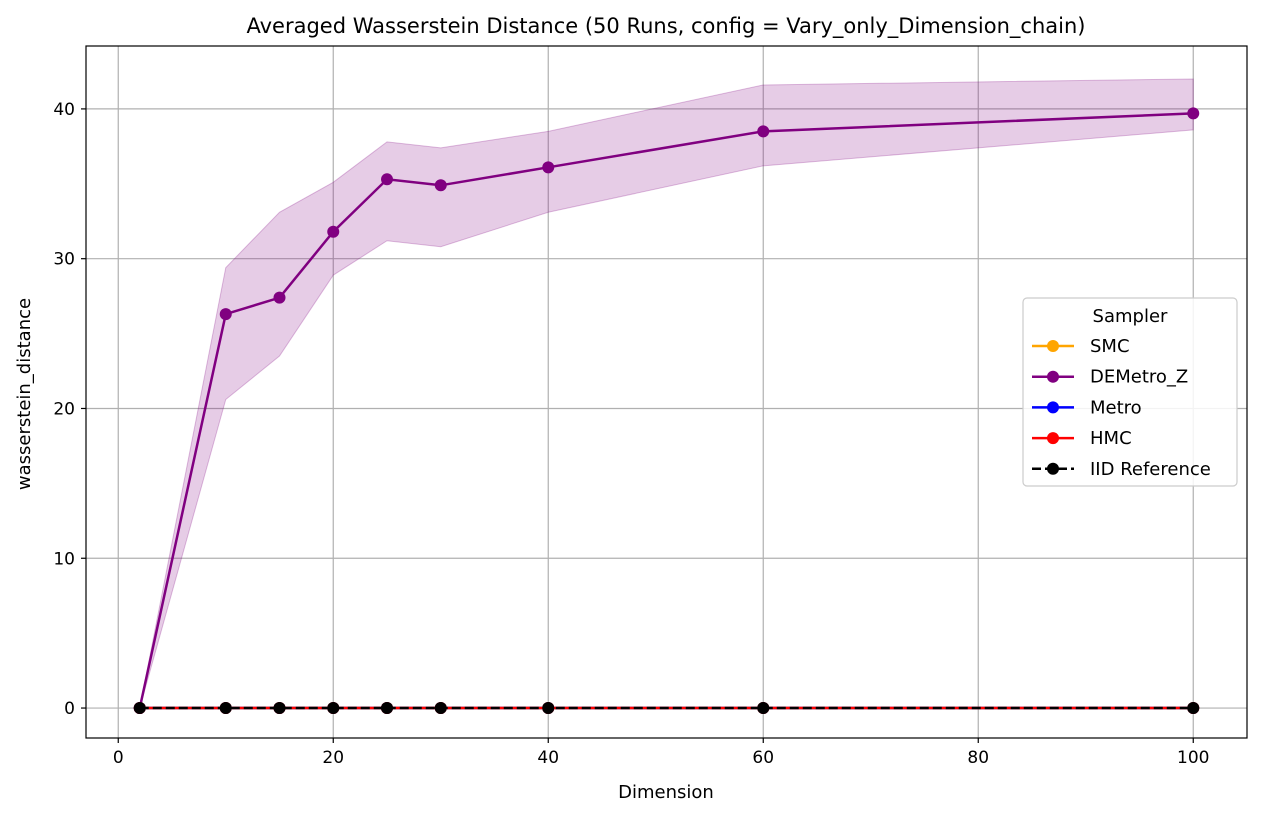 Image resolution: width=1262 pixels, height=817 pixels. Describe the element at coordinates (548, 758) in the screenshot. I see `x-tick-label: 40` at that location.